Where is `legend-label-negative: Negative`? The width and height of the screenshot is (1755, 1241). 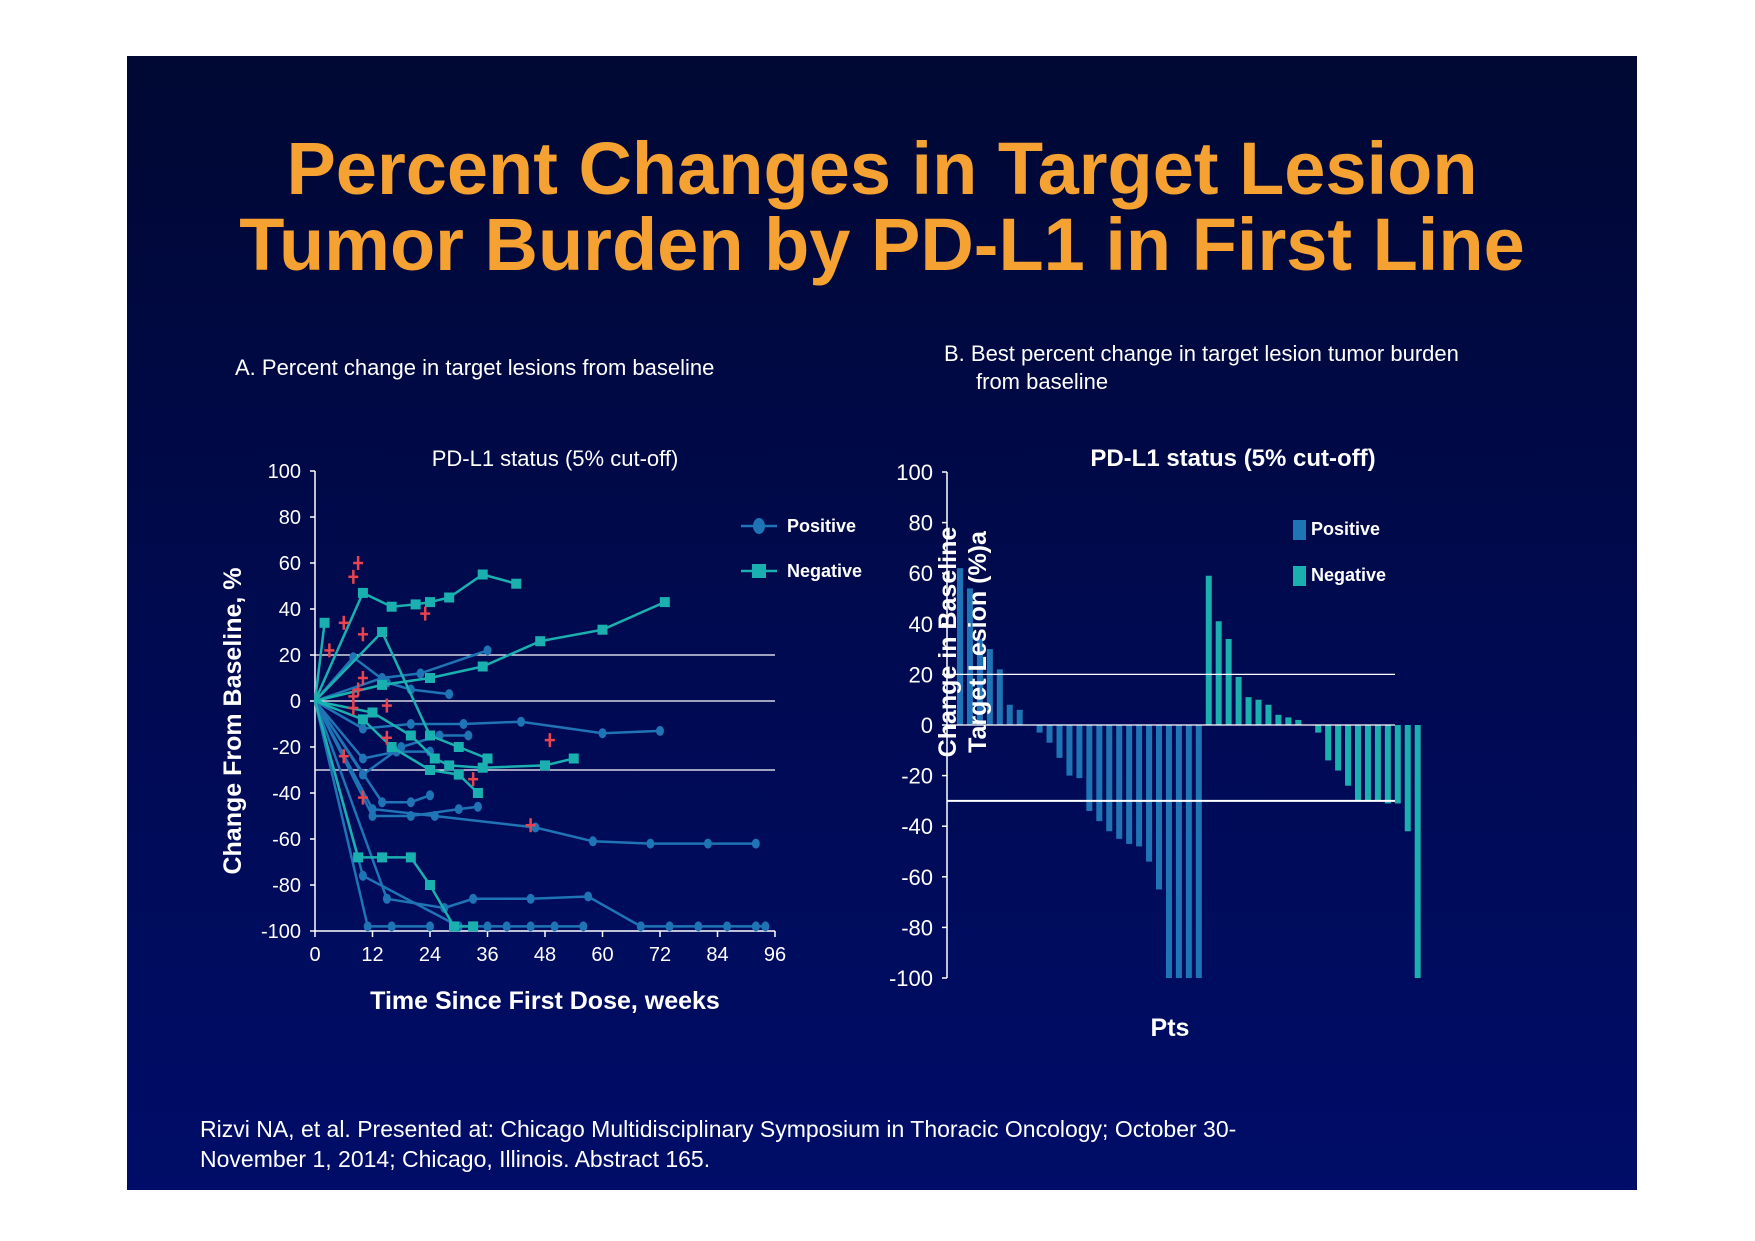
legend-label-negative: Negative is located at coordinates (824, 571).